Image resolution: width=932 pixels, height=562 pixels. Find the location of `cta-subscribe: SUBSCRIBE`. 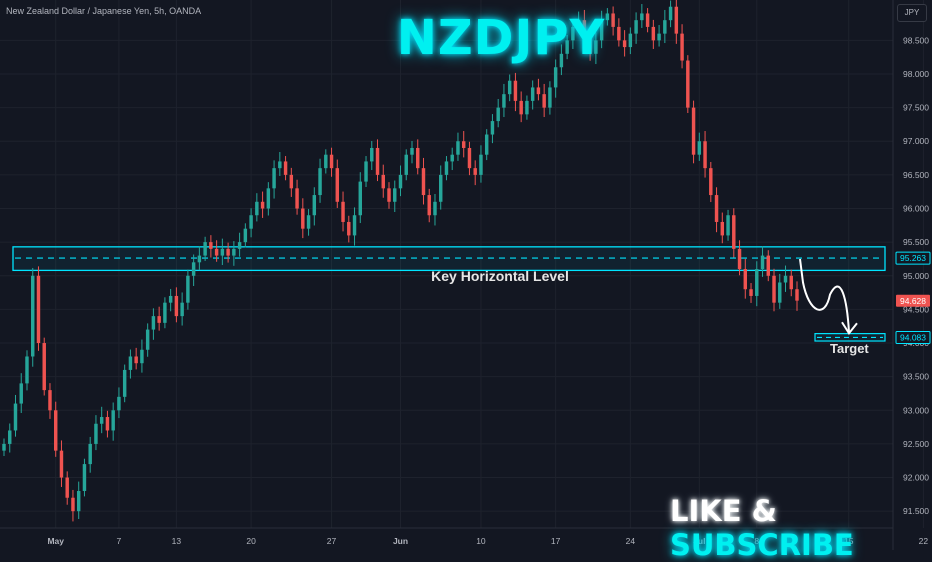

cta-subscribe: SUBSCRIBE is located at coordinates (762, 545).